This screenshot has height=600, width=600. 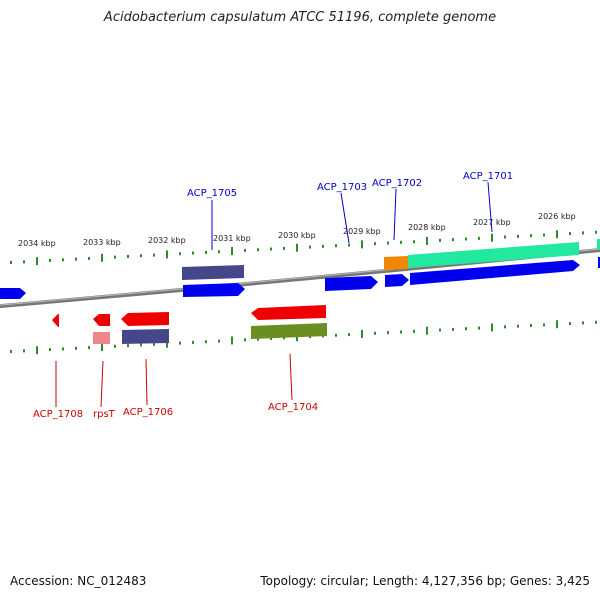 I want to click on gene-label-reverse: rpsT, so click(x=104, y=414).